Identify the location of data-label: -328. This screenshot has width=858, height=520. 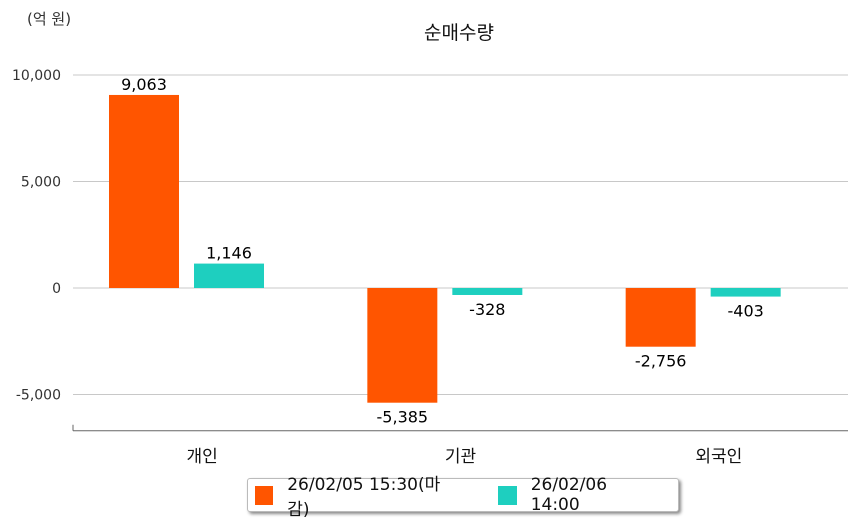
(487, 309).